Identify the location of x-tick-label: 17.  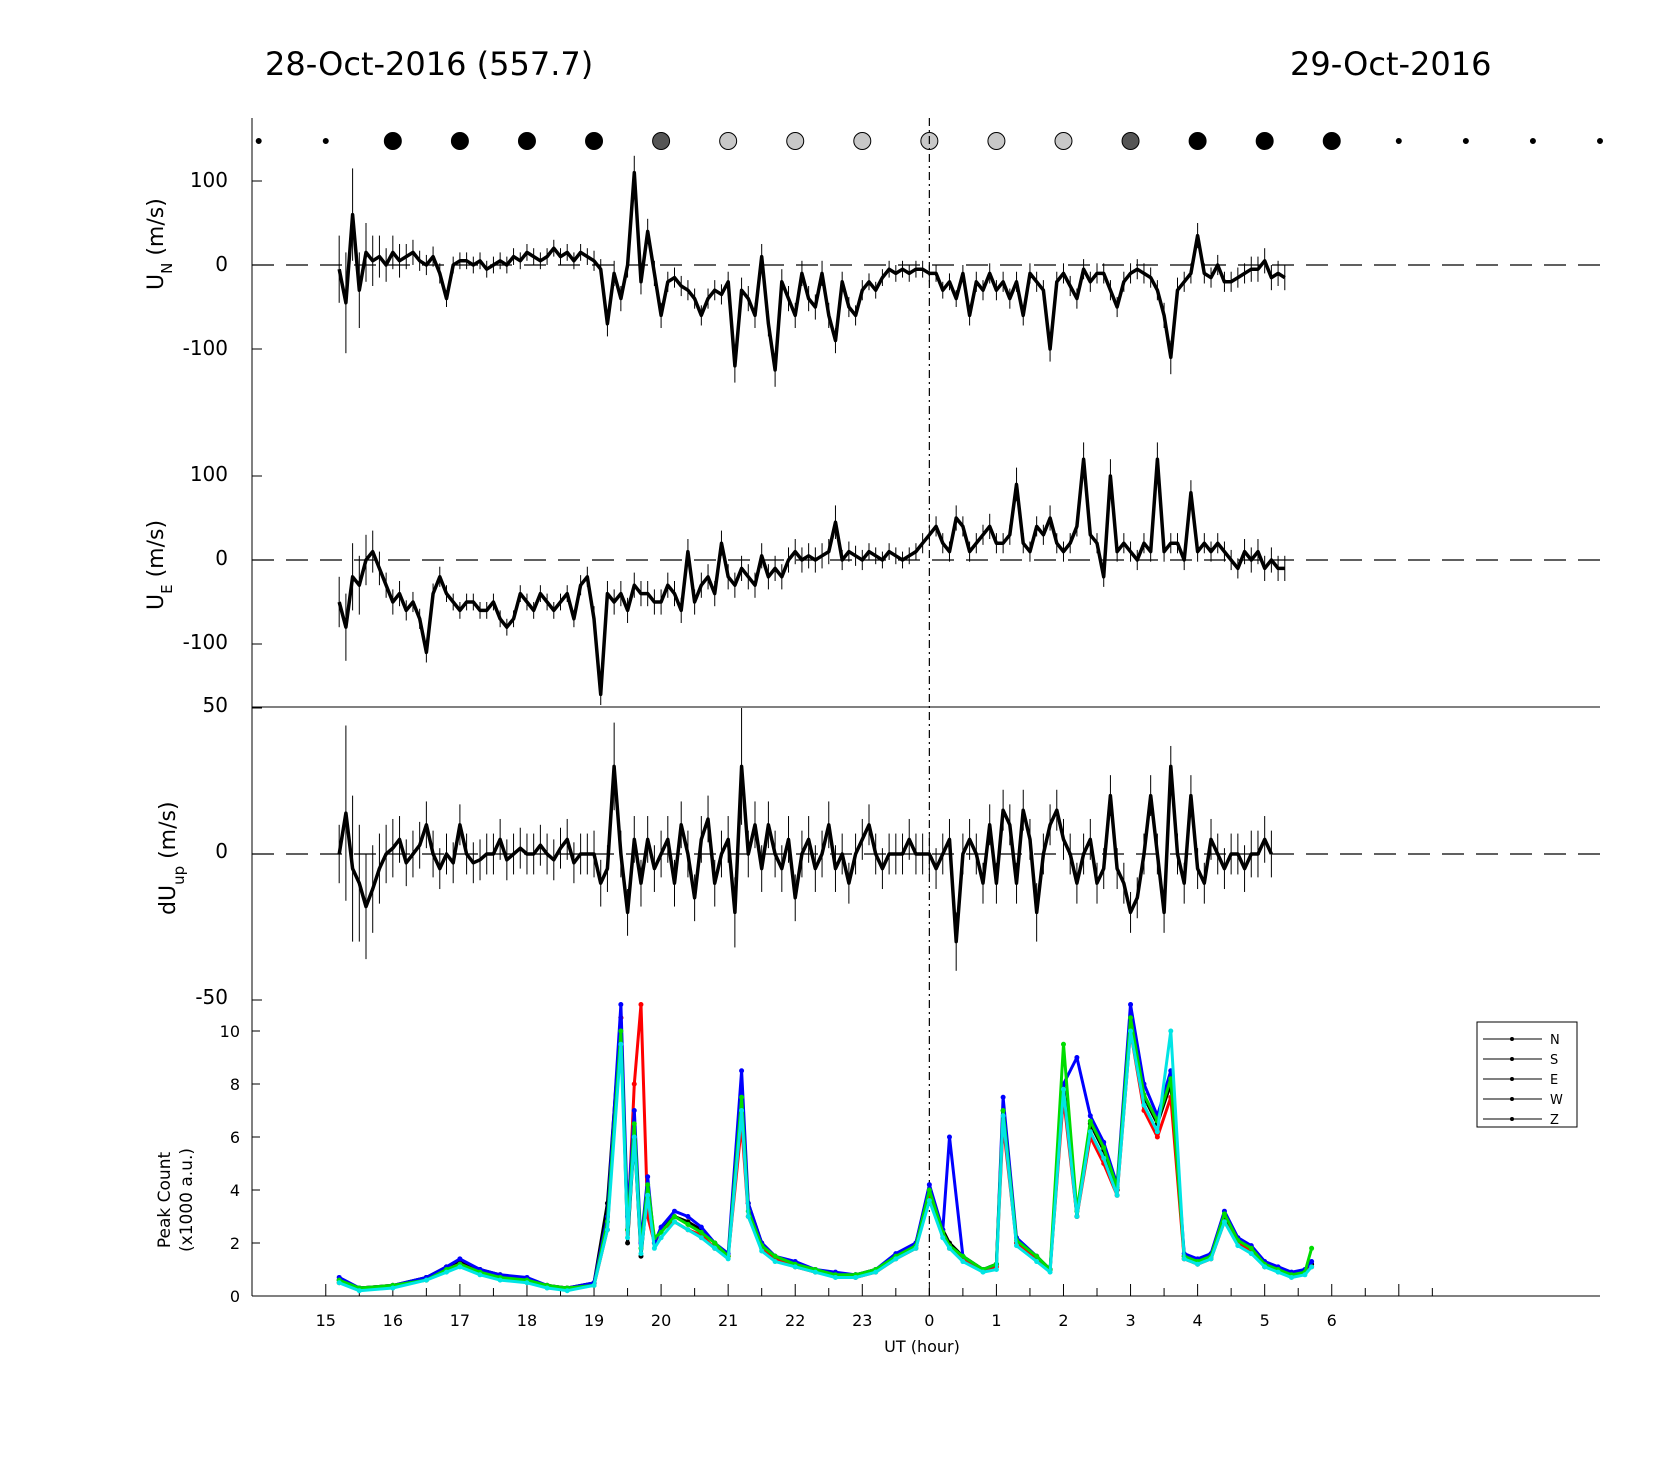
(460, 1320).